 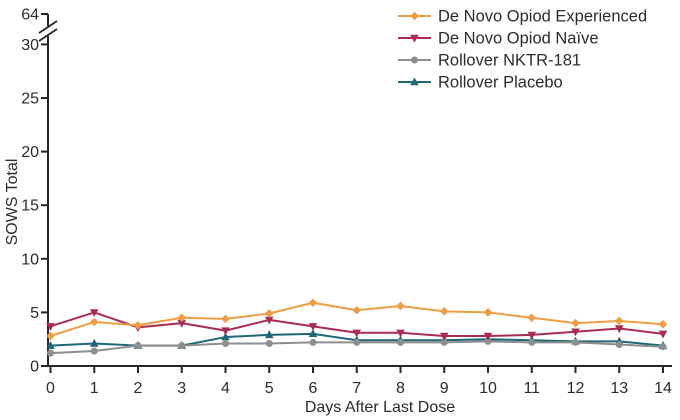 What do you see at coordinates (542, 17) in the screenshot?
I see `legend-label: De Novo Opiod Experienced` at bounding box center [542, 17].